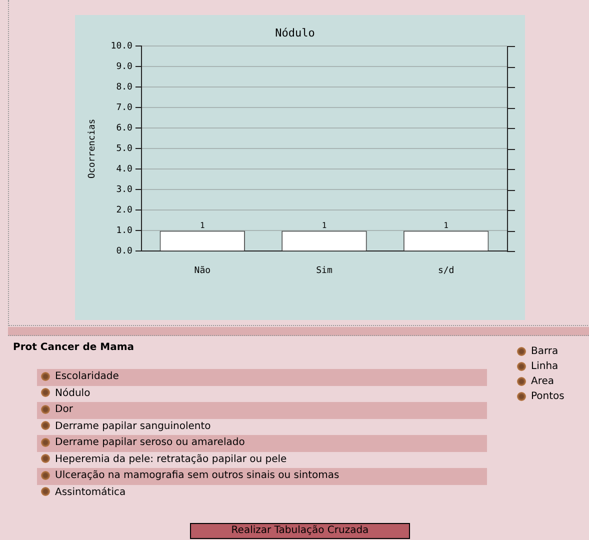  I want to click on text: Derrame papilar sanguinolento, so click(133, 426).